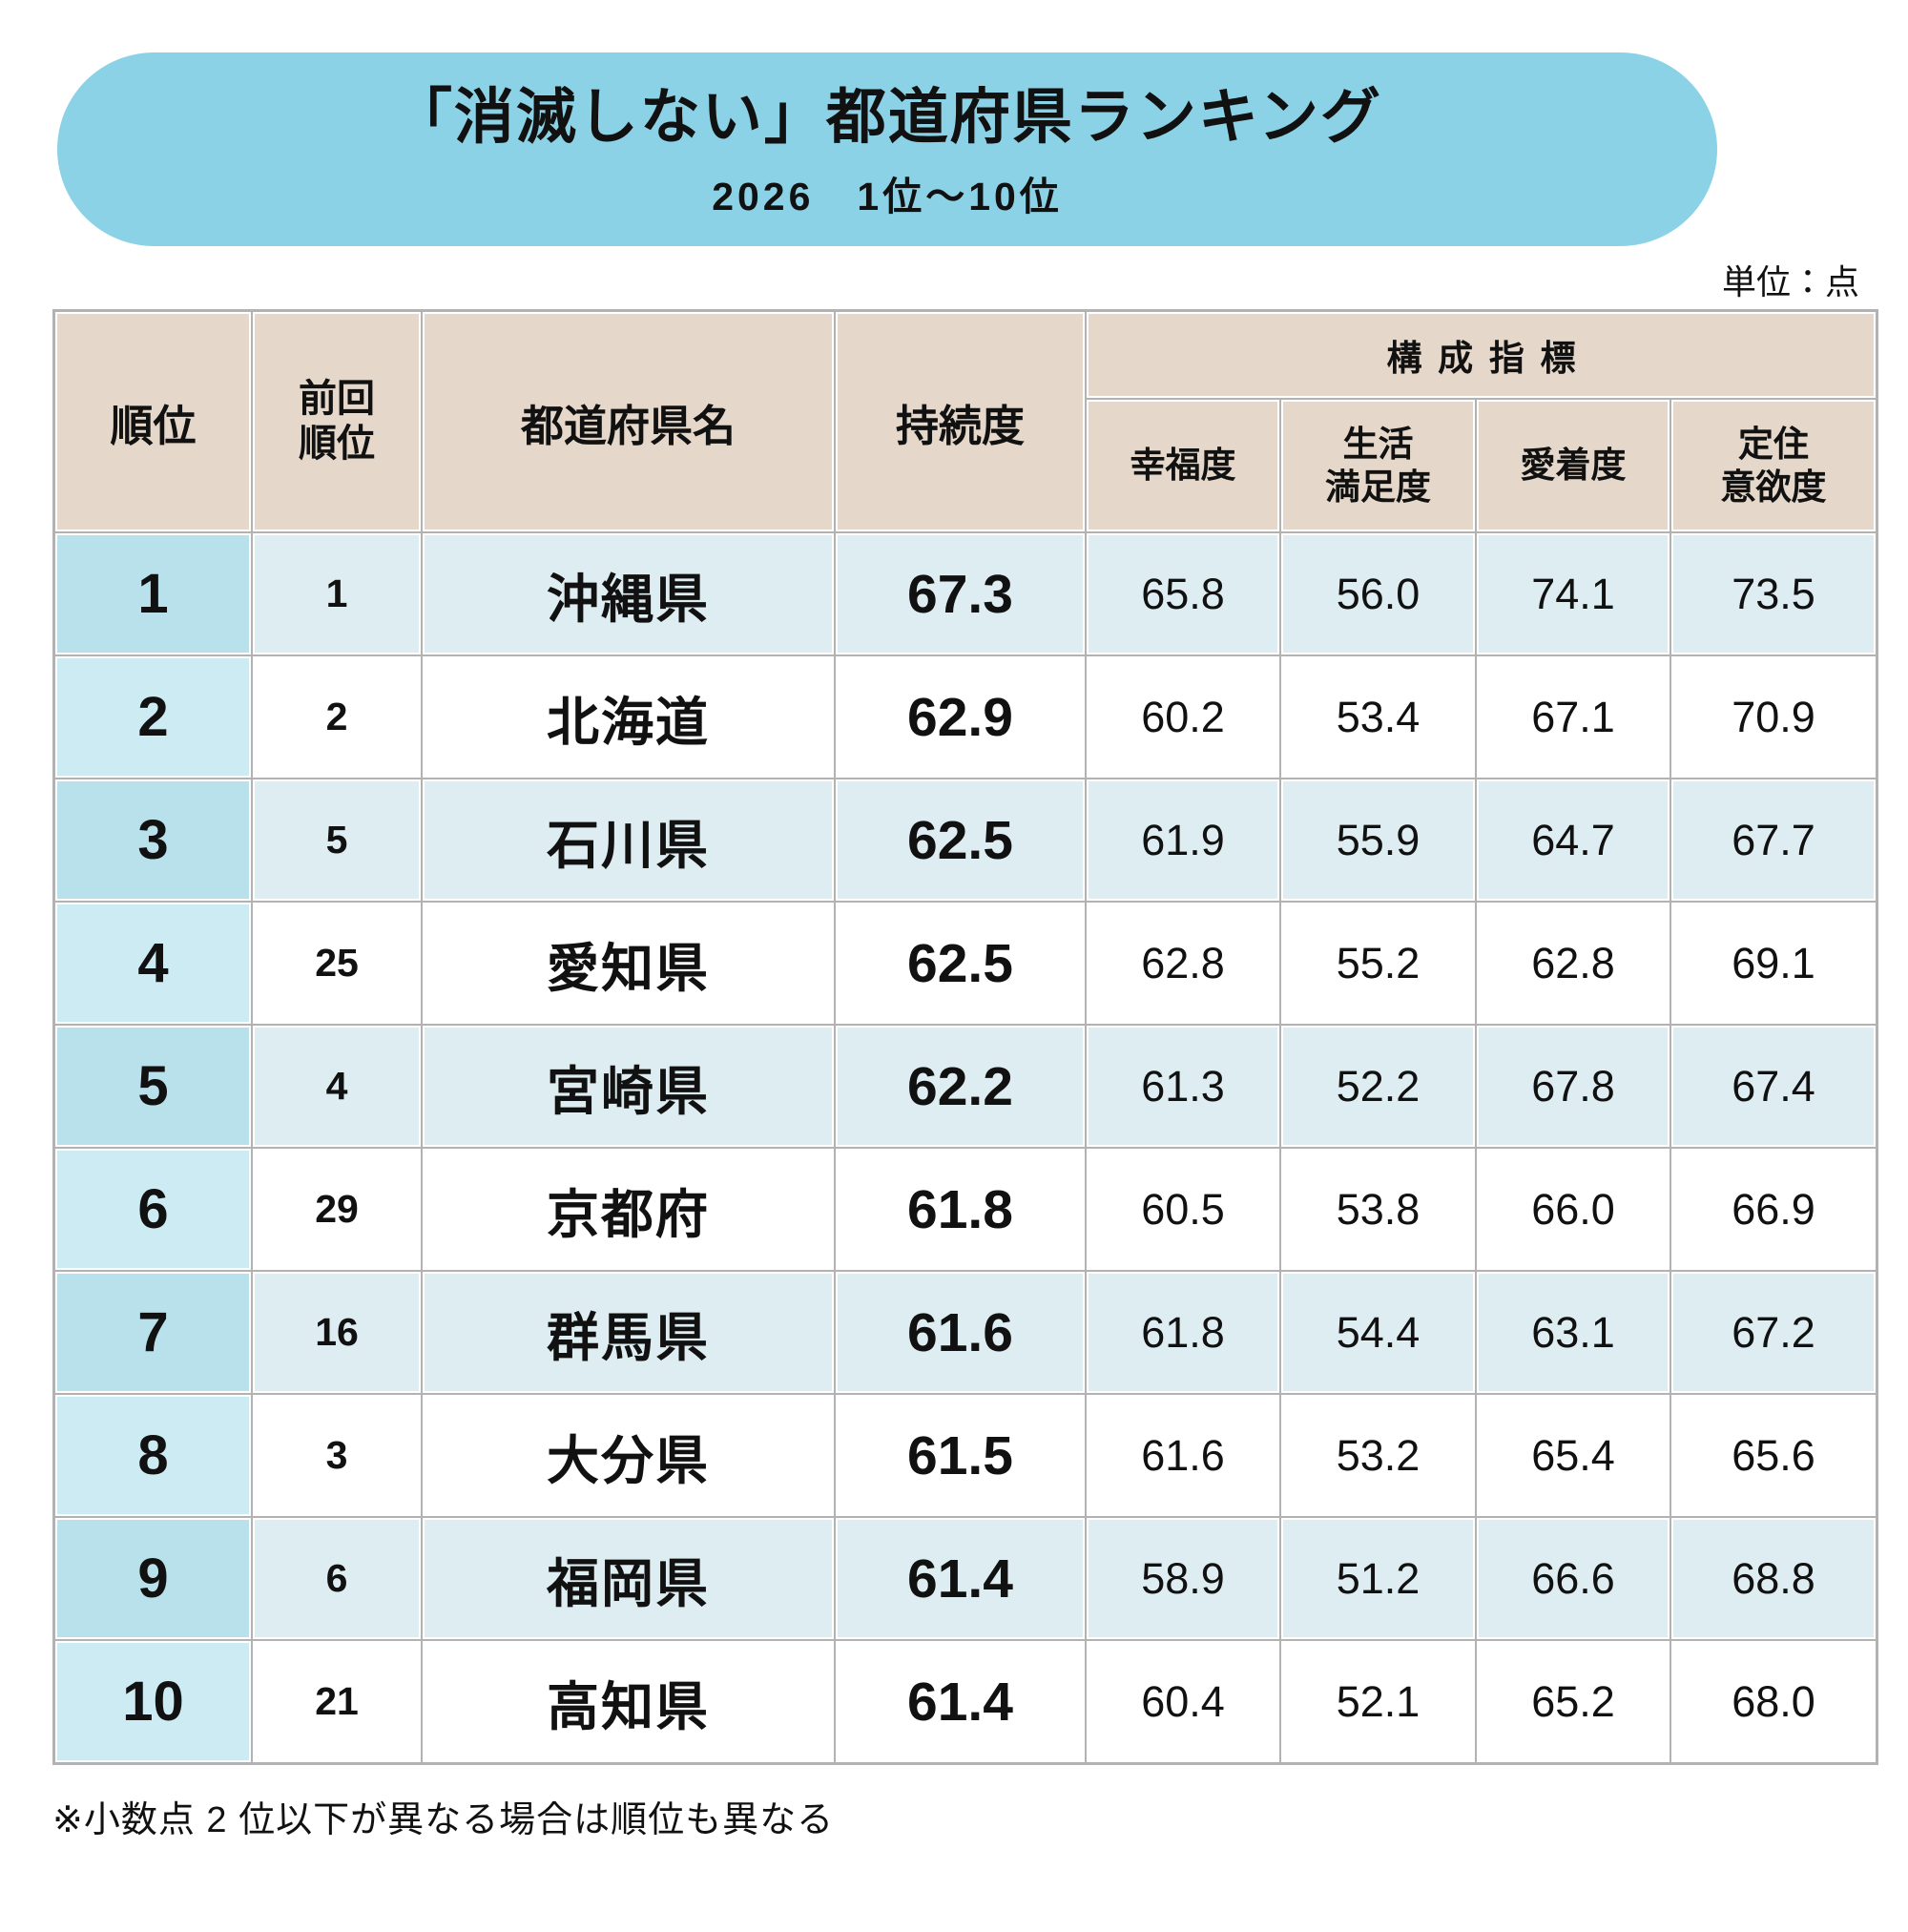 The height and width of the screenshot is (1932, 1908). I want to click on indicator-cell: 61.6, so click(1183, 1455).